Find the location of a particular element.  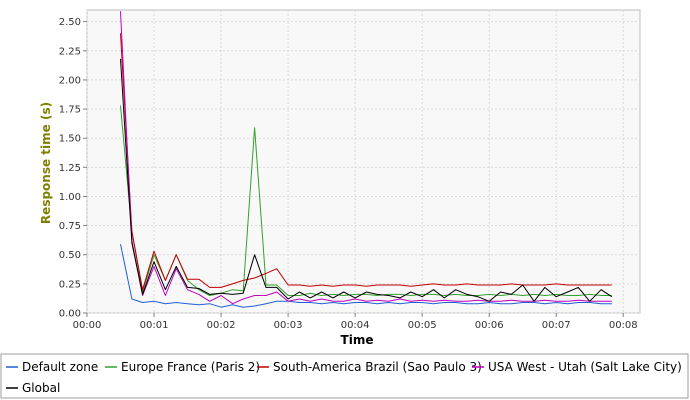

legend-box is located at coordinates (344, 376).